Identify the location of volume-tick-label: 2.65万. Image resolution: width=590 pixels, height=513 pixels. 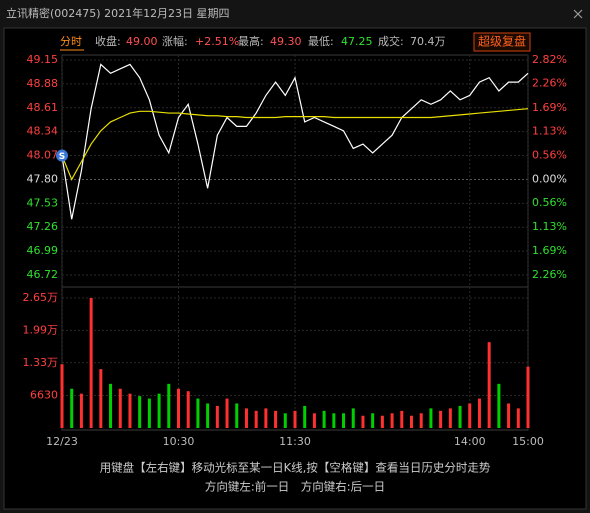
(41, 297).